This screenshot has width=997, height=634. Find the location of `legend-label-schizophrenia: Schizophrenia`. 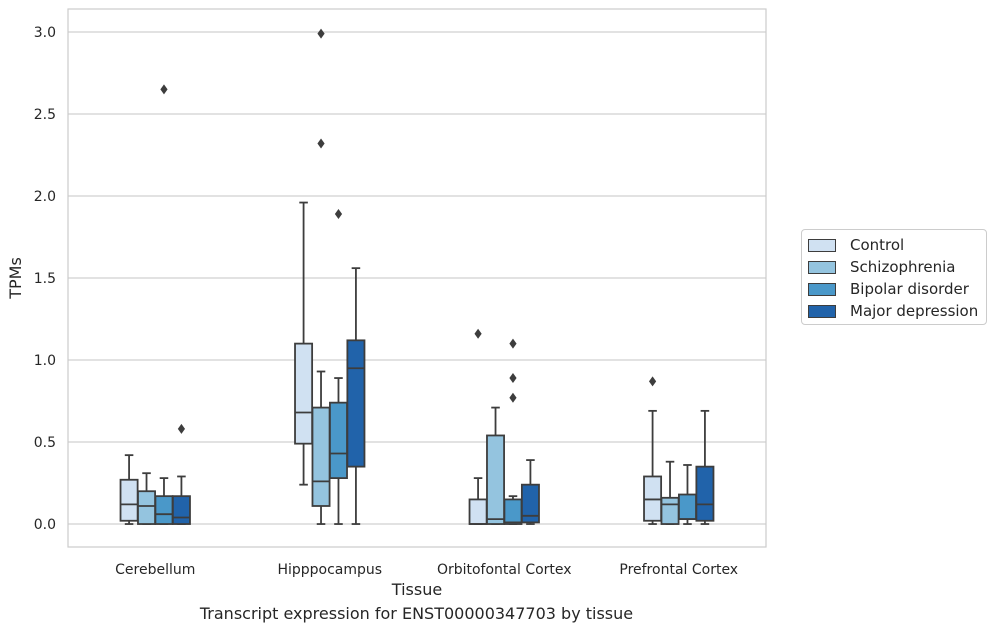

legend-label-schizophrenia: Schizophrenia is located at coordinates (903, 267).